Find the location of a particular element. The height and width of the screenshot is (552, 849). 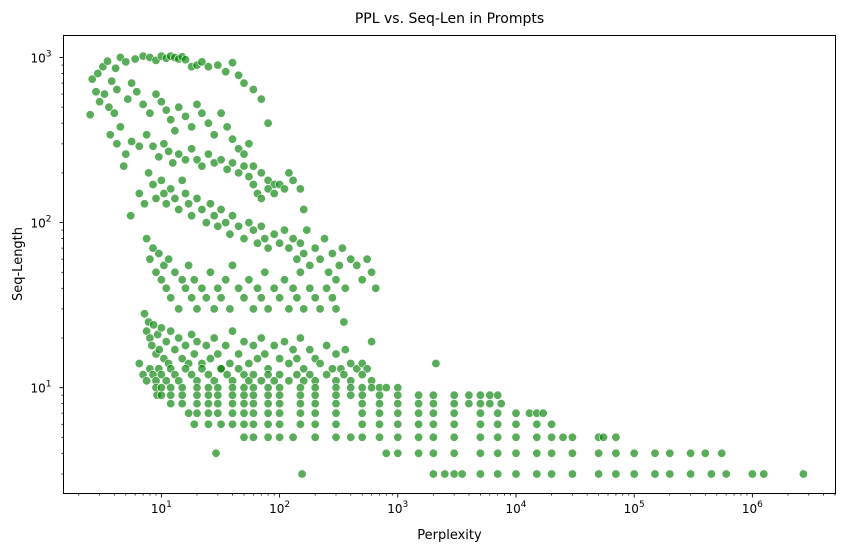

x-tick-label: 10² is located at coordinates (279, 508).